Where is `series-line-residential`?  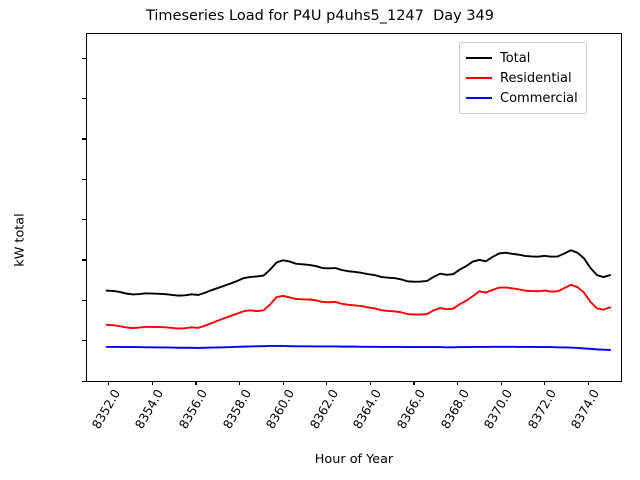
series-line-residential is located at coordinates (358, 306).